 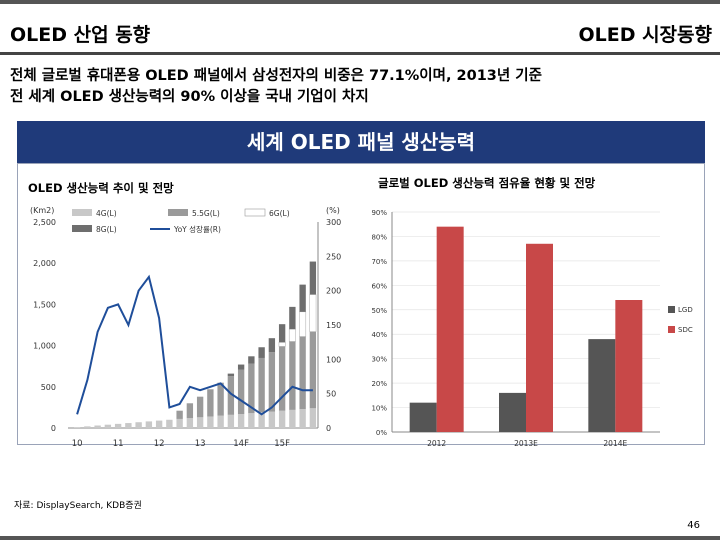 I want to click on legend-label: 5.5G(L), so click(x=206, y=213).